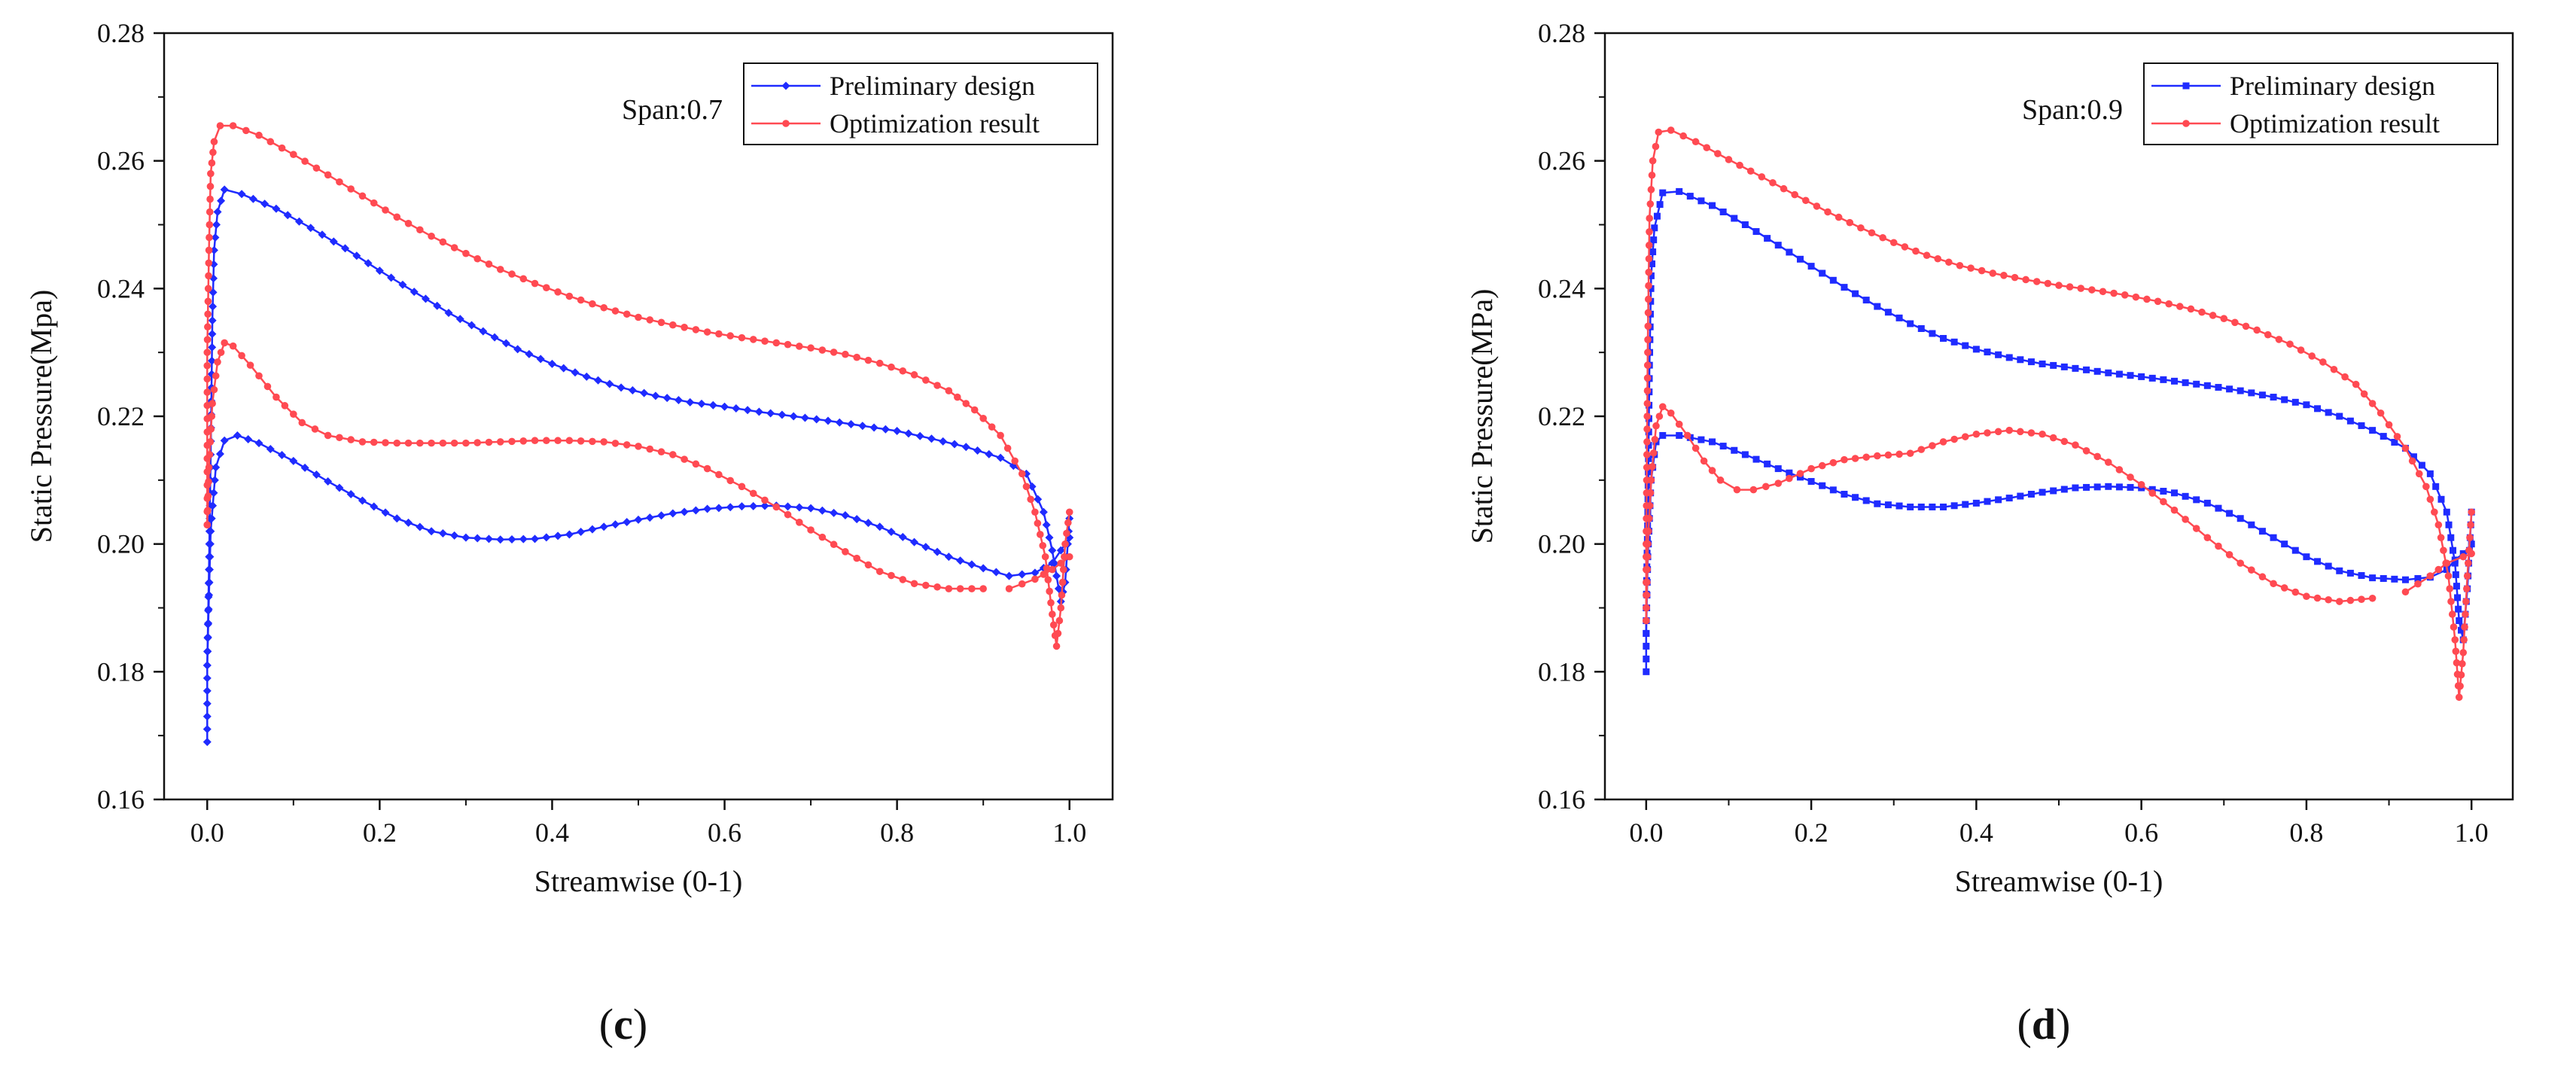 The width and height of the screenshot is (2576, 1084). Describe the element at coordinates (121, 671) in the screenshot. I see `y-tick-label: 0.18` at that location.